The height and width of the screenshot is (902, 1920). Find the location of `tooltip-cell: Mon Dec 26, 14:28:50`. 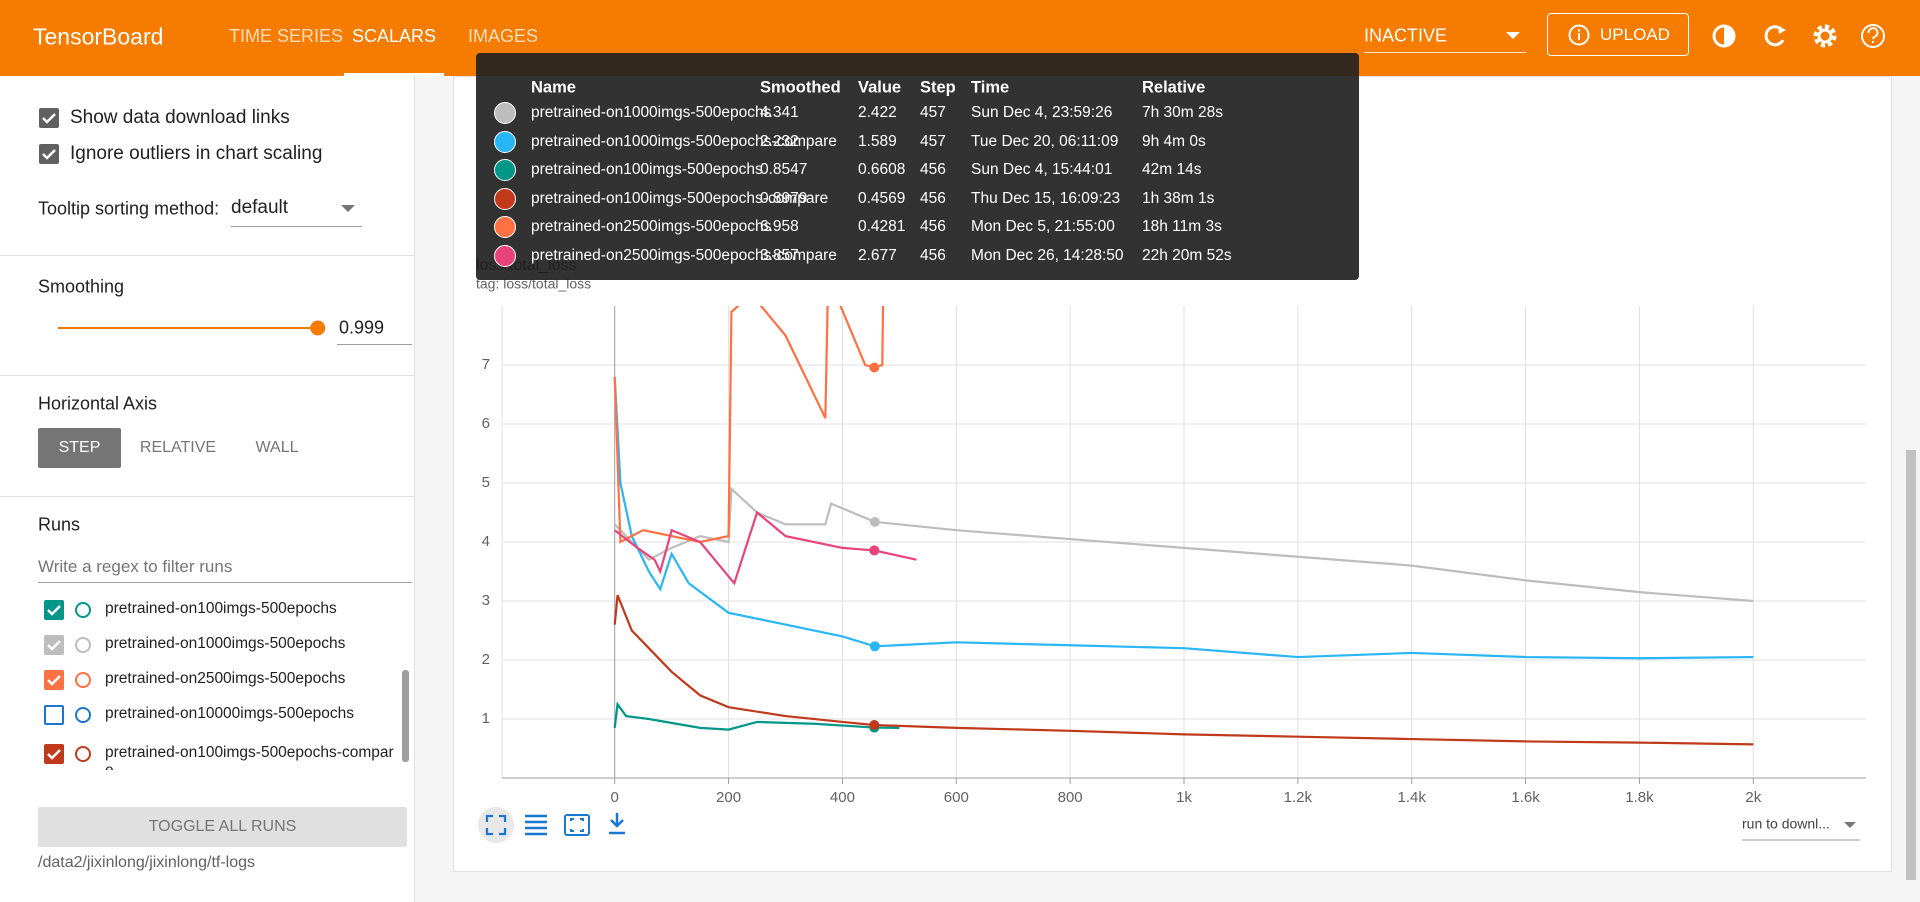

tooltip-cell: Mon Dec 26, 14:28:50 is located at coordinates (1047, 255).